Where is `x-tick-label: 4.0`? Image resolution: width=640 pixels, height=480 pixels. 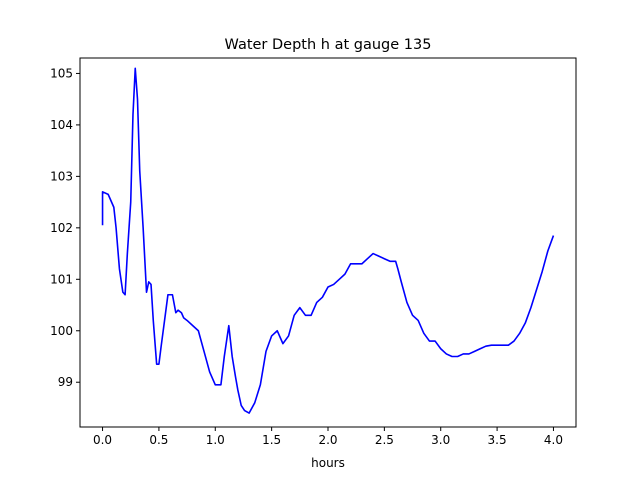
x-tick-label: 4.0 is located at coordinates (553, 440).